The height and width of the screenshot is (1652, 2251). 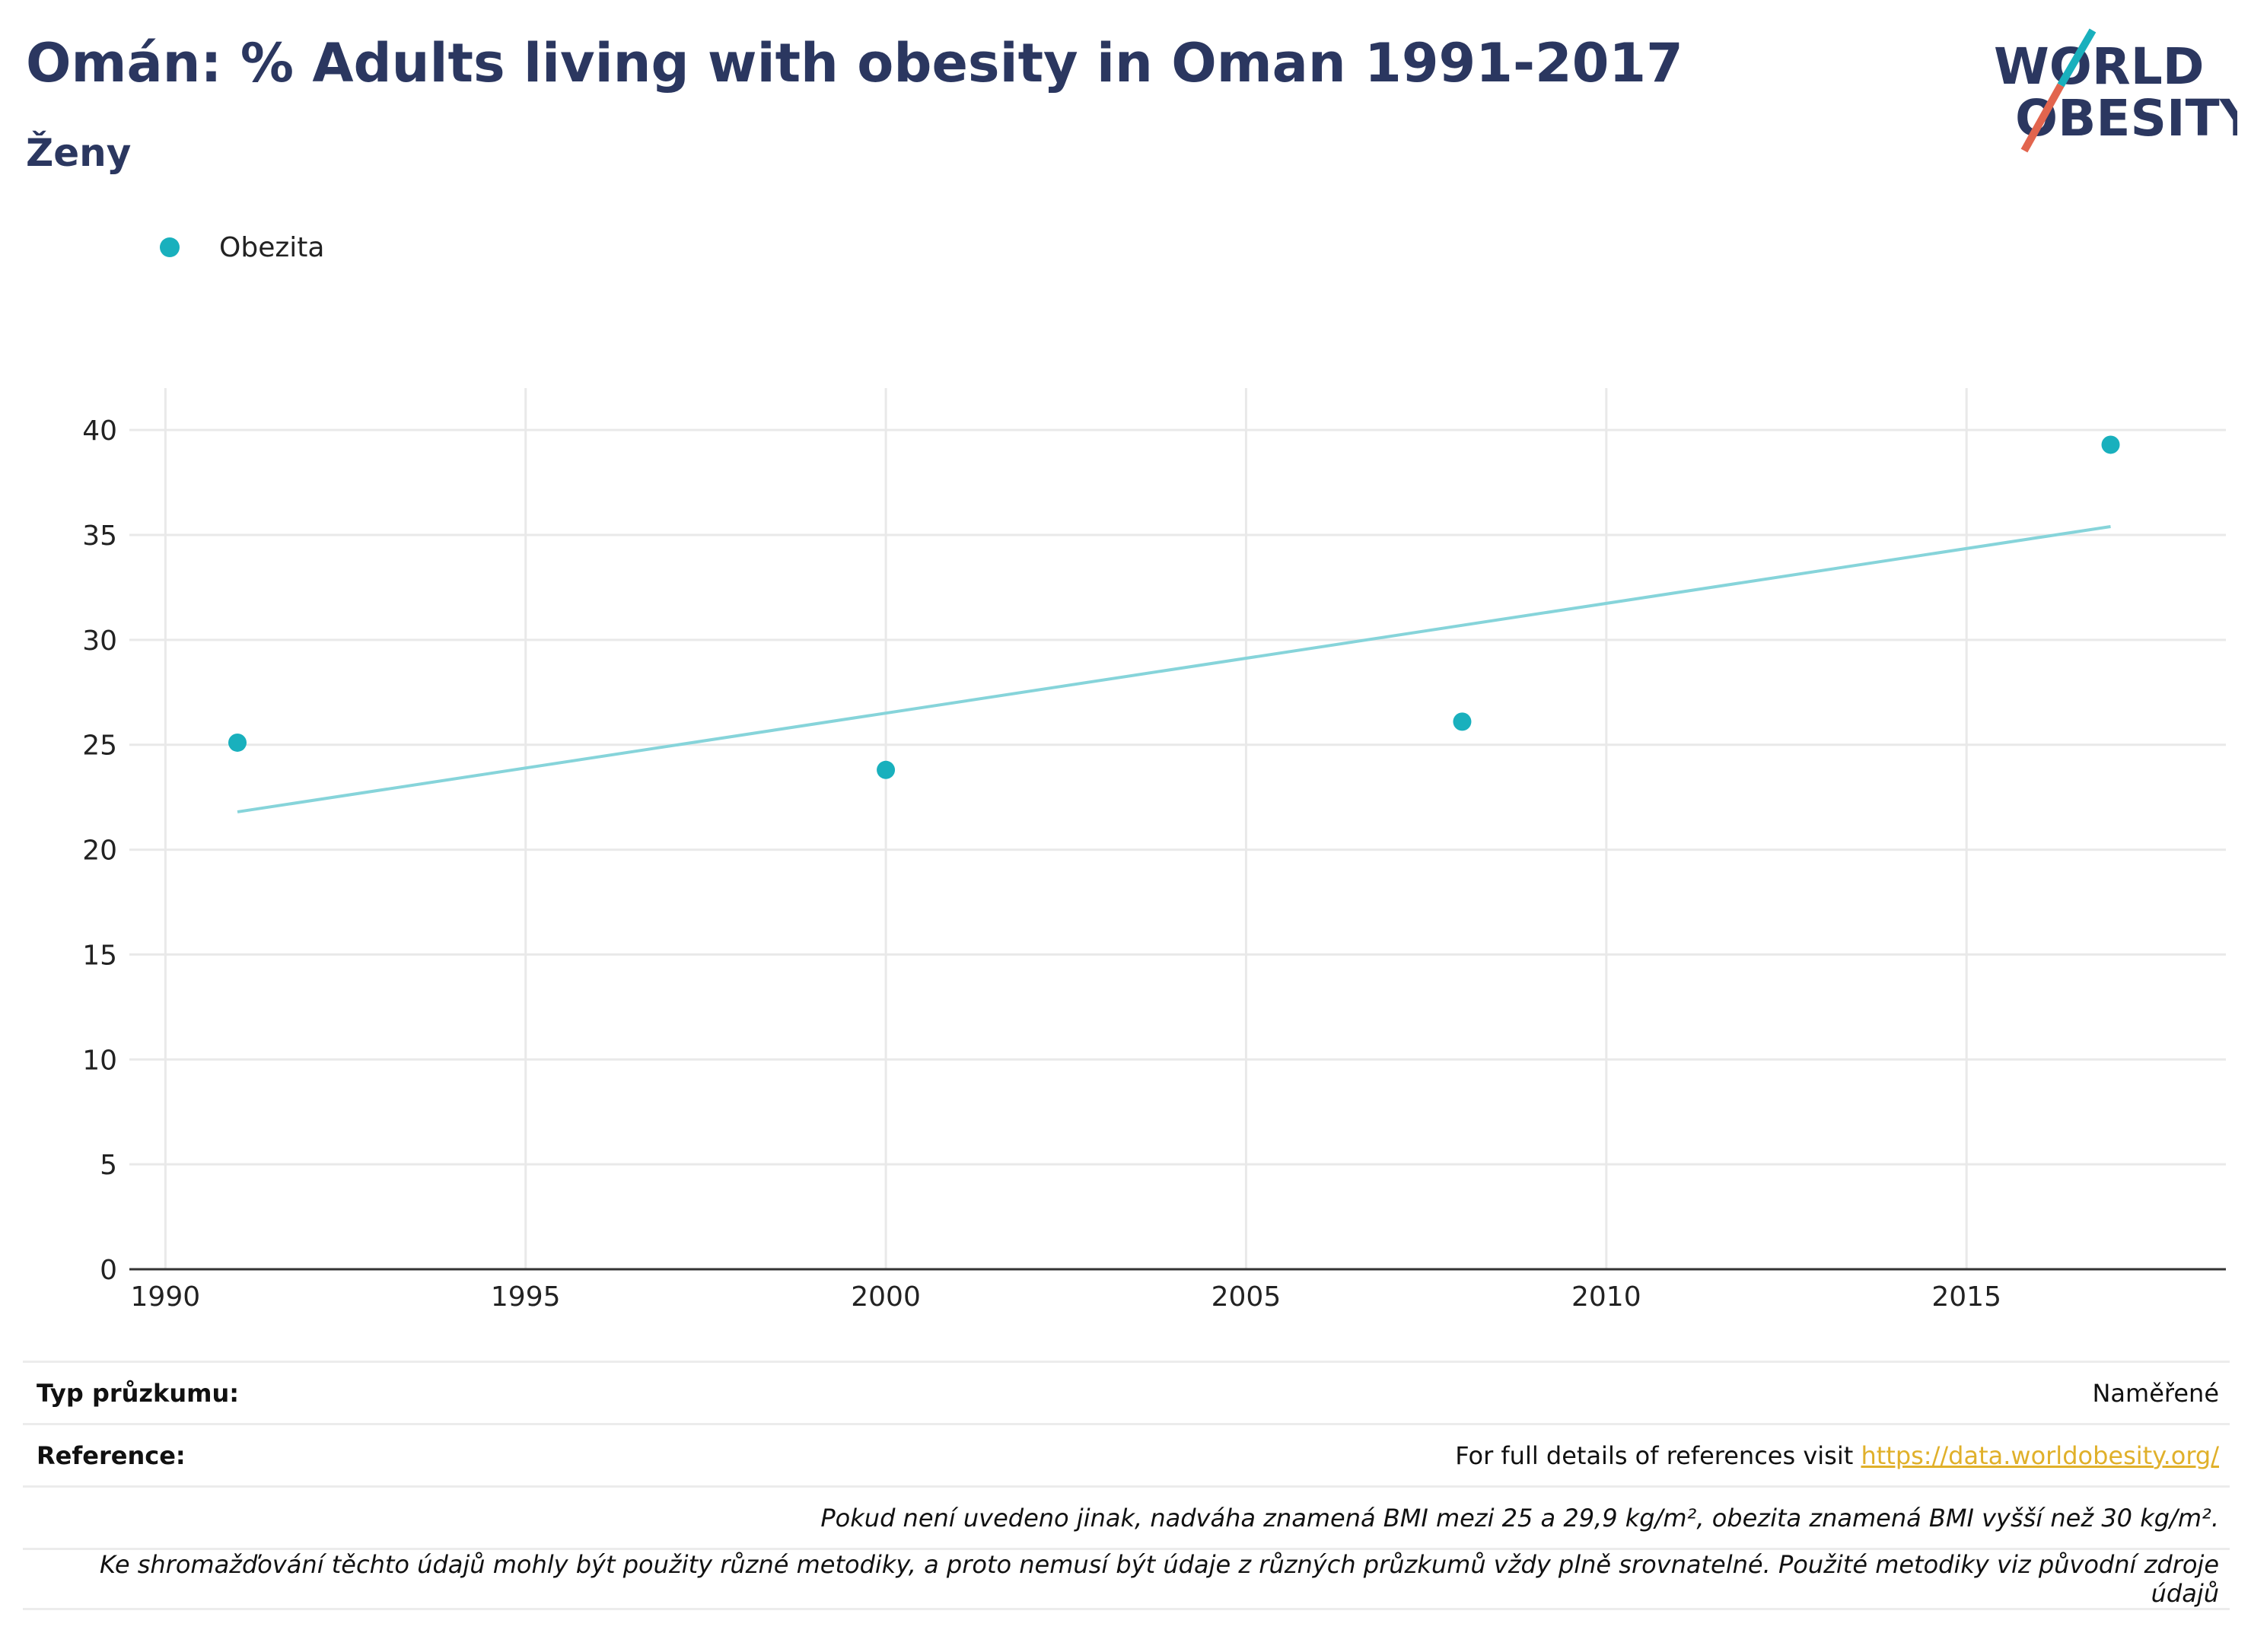 I want to click on reference-label: Reference:, so click(x=111, y=1455).